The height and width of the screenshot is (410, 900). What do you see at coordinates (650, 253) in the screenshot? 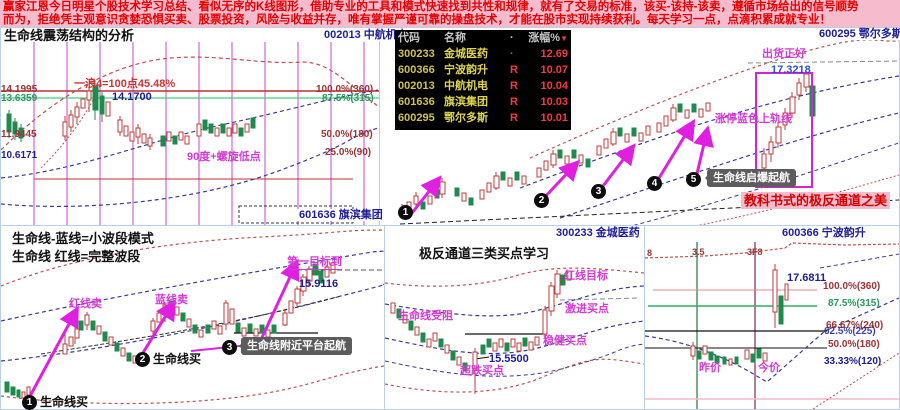
I see `tick-note: 8` at bounding box center [650, 253].